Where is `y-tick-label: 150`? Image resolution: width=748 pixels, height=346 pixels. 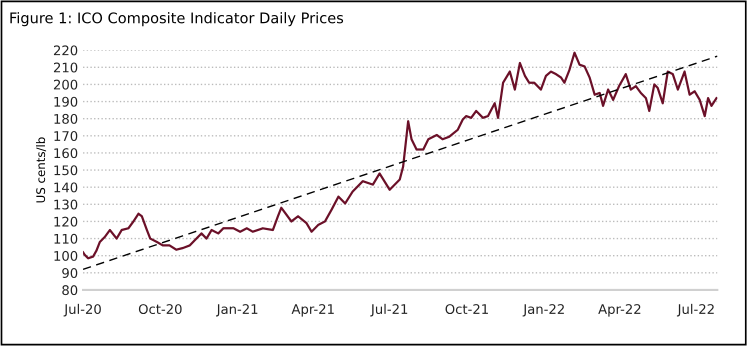
y-tick-label: 150 is located at coordinates (66, 170).